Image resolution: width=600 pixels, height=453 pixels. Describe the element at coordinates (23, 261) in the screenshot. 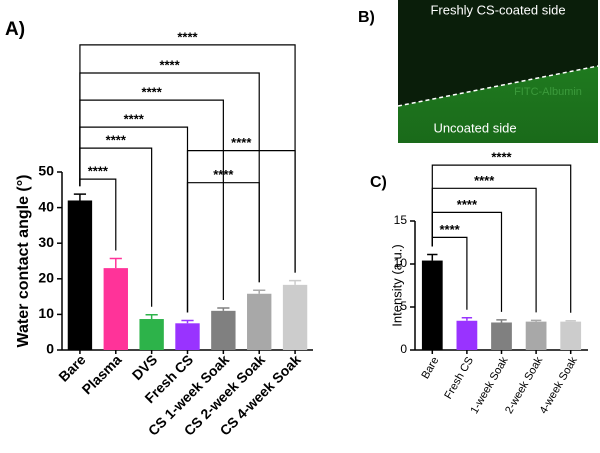

I see `y-axis-label: Water contact angle (°)` at that location.